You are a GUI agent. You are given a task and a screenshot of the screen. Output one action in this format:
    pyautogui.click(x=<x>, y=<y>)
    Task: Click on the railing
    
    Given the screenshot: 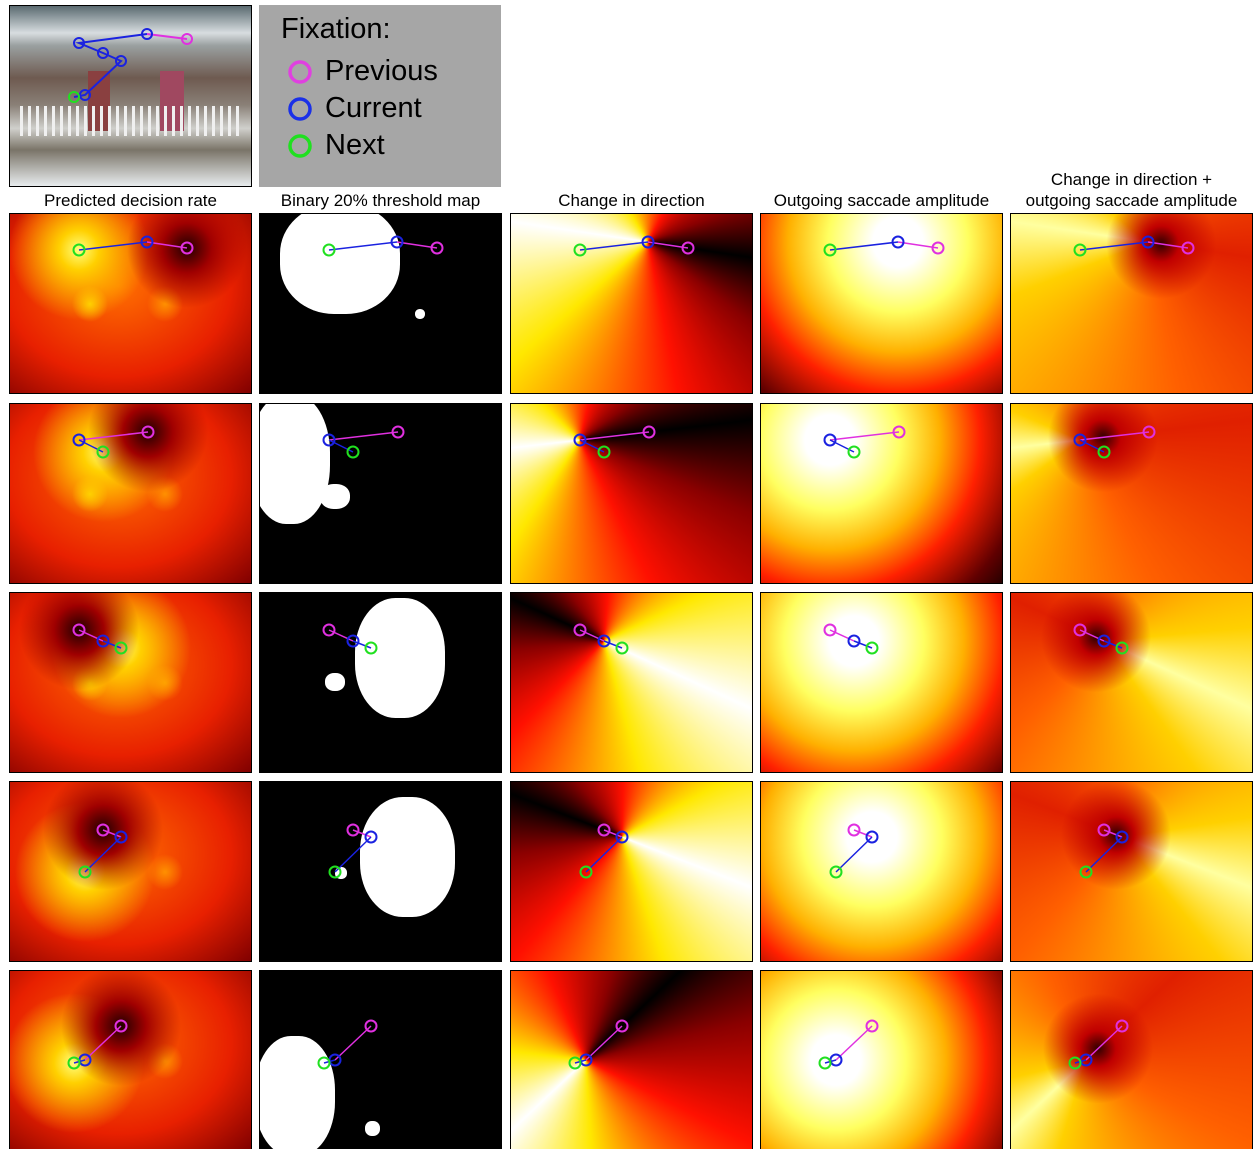 What is the action you would take?
    pyautogui.click(x=130, y=121)
    